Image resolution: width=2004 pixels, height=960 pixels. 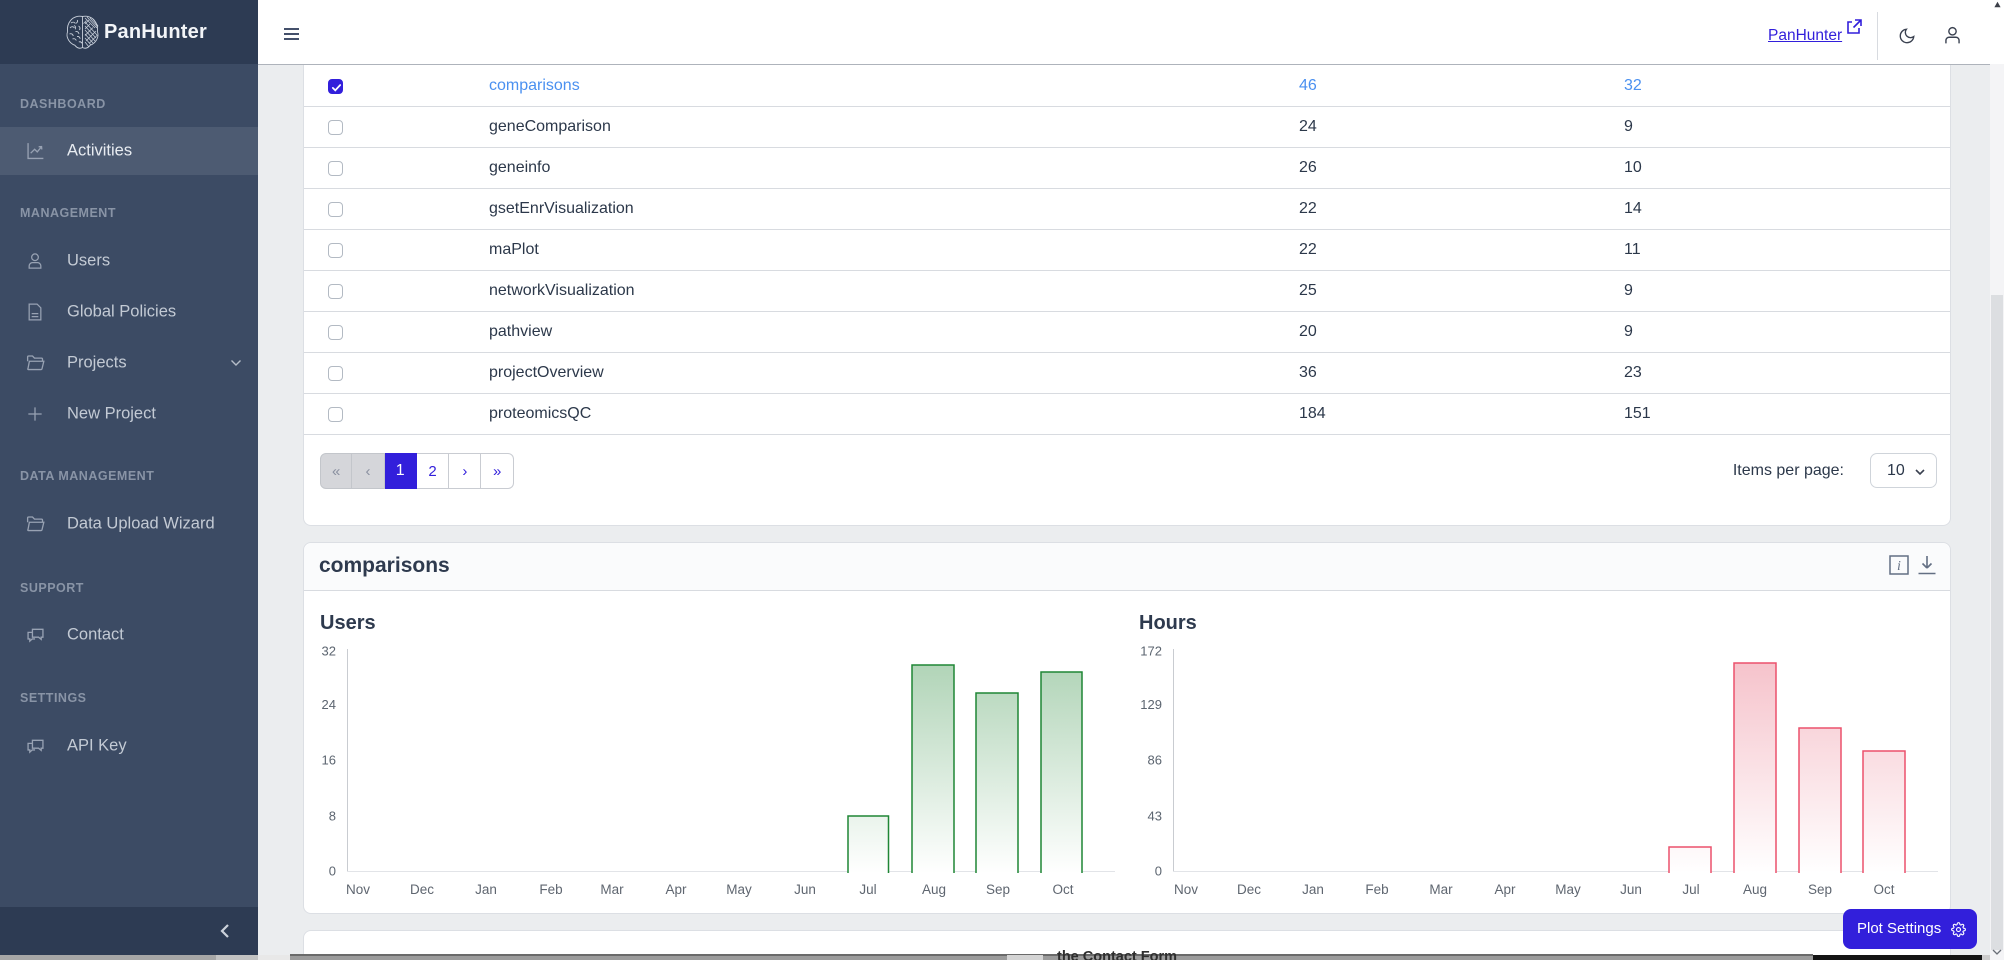 What do you see at coordinates (348, 623) in the screenshot?
I see `svg-text: Users` at bounding box center [348, 623].